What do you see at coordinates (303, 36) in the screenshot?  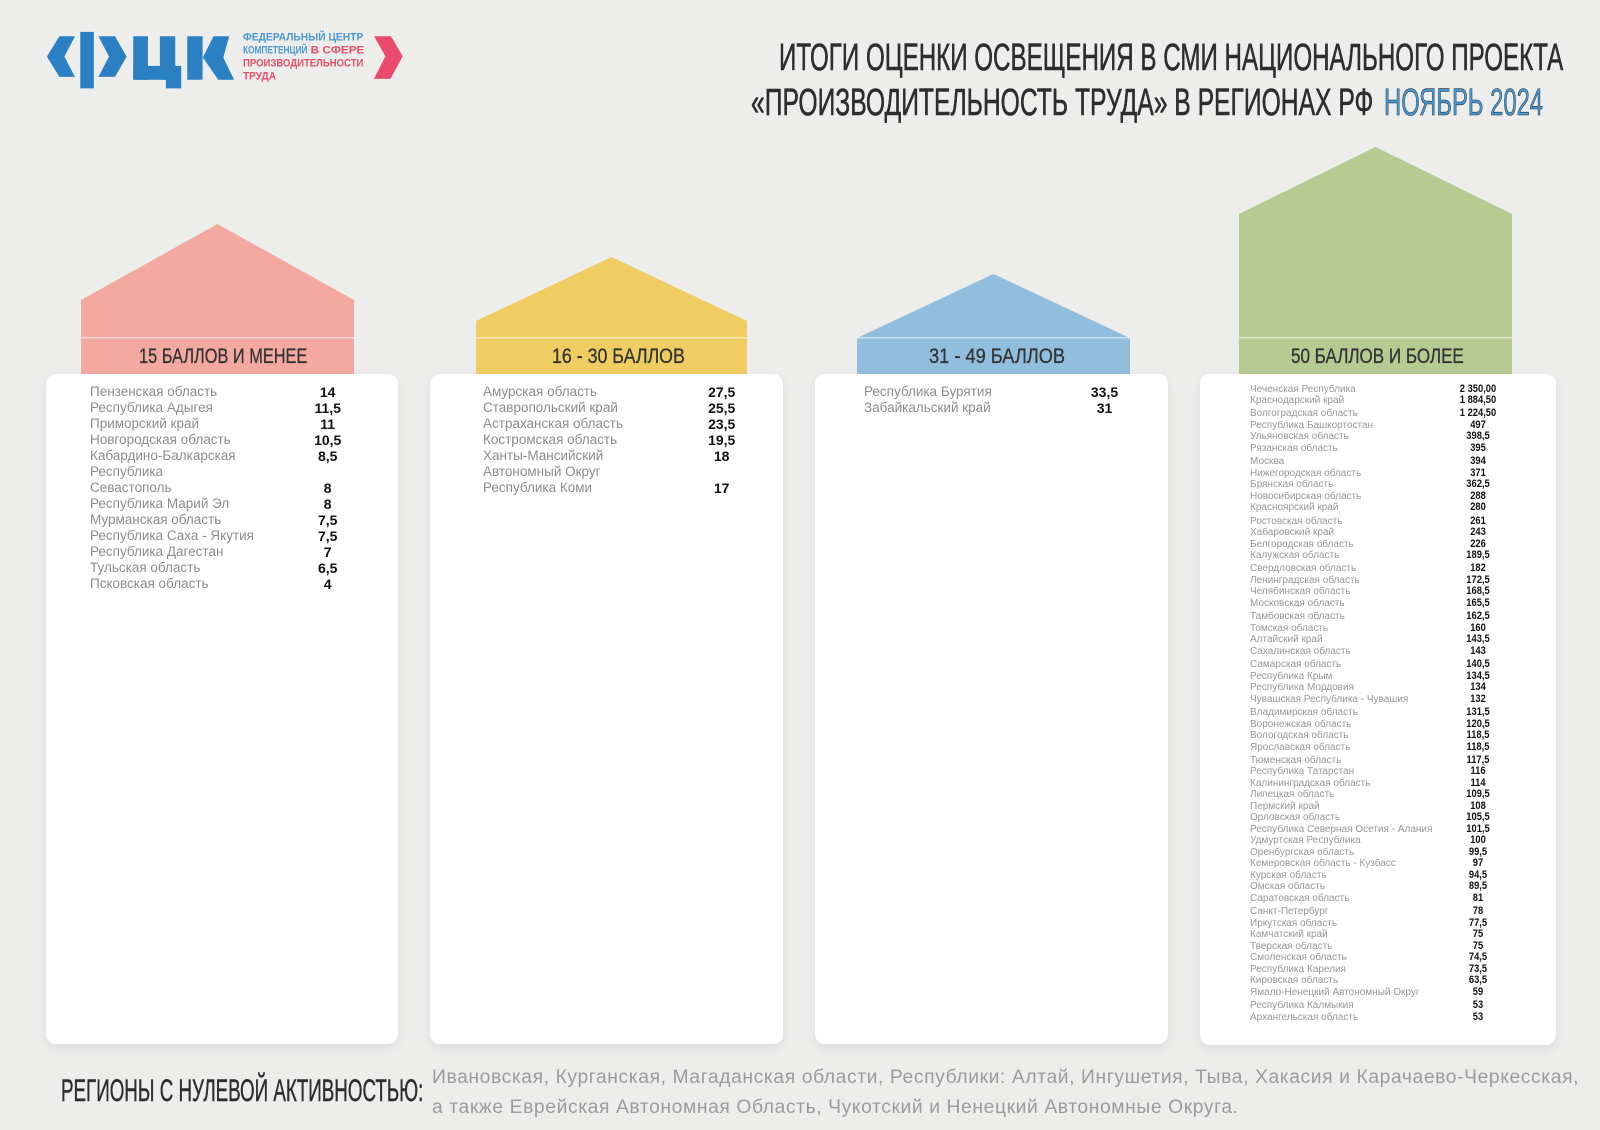 I see `svg-text: ФЕДЕРАЛЬНЫЙ ЦЕНТР` at bounding box center [303, 36].